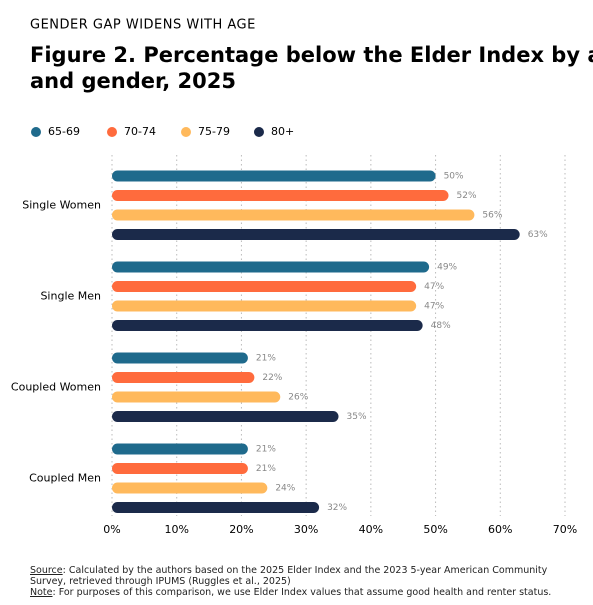 The width and height of the screenshot is (593, 605). What do you see at coordinates (435, 529) in the screenshot?
I see `x-tick-label: 50%` at bounding box center [435, 529].